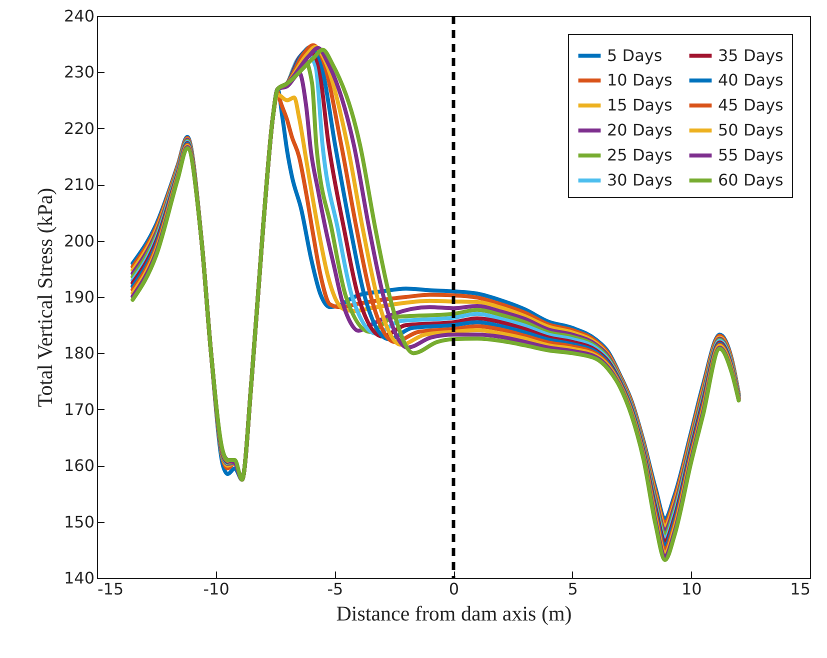 This screenshot has width=827, height=658. Describe the element at coordinates (79, 297) in the screenshot. I see `y-tick-label: 190` at that location.